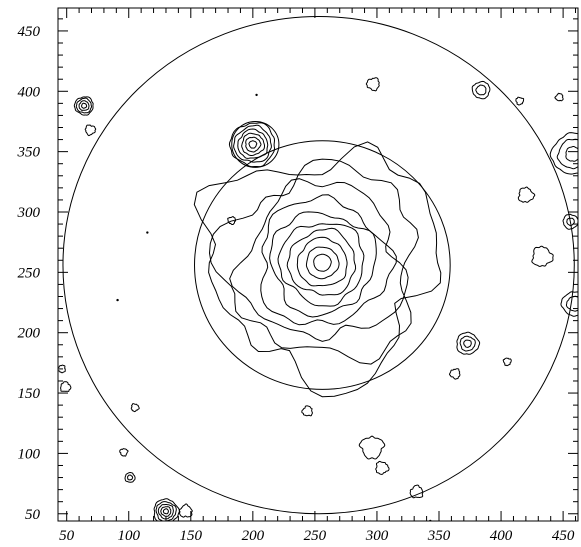 The width and height of the screenshot is (581, 547). Describe the element at coordinates (563, 536) in the screenshot. I see `x-tick-label: 450` at that location.